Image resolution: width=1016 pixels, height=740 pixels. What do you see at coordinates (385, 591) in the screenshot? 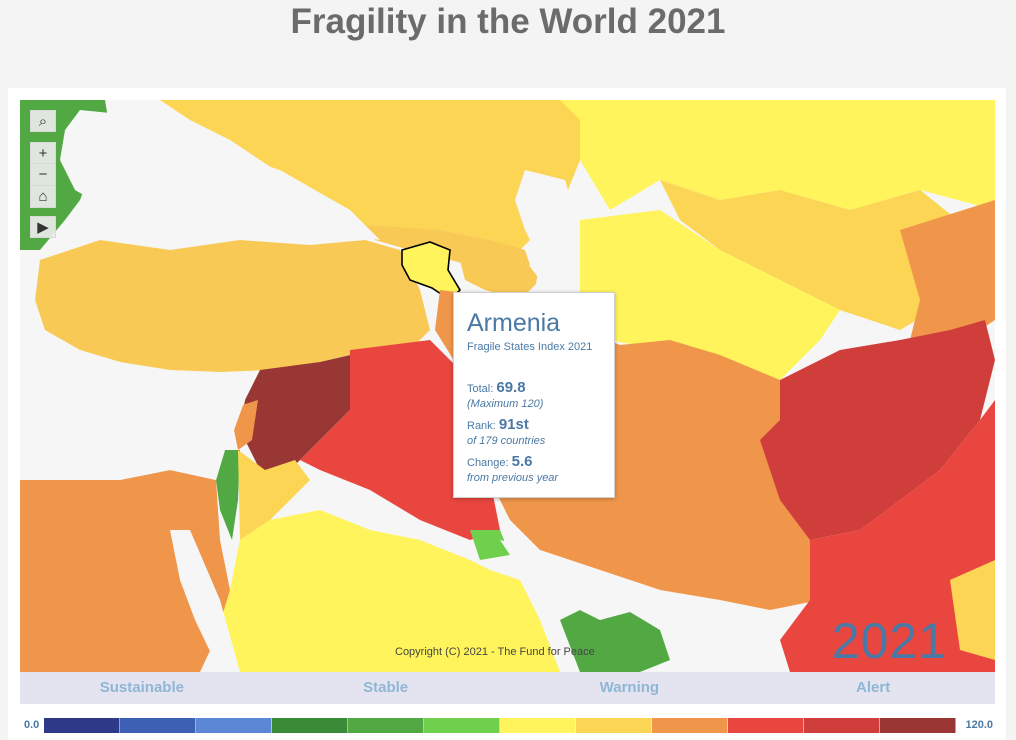
I see `region-saudi-arabia` at bounding box center [385, 591].